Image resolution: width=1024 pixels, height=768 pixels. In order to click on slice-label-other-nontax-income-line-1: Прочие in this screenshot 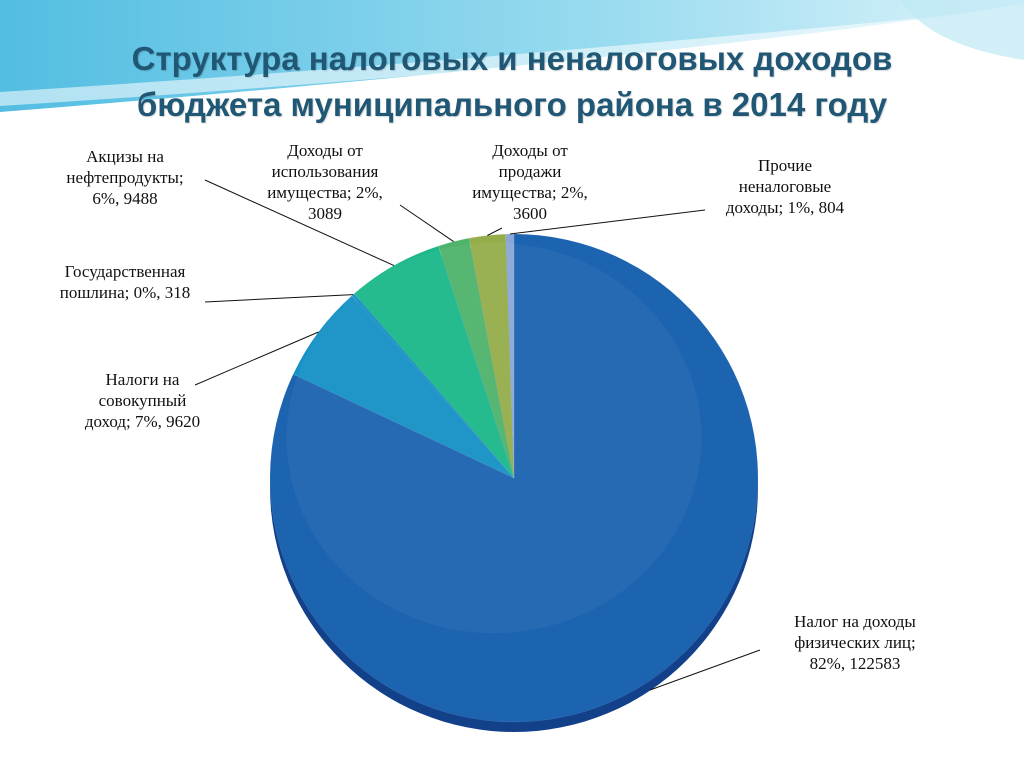, I will do `click(785, 165)`.